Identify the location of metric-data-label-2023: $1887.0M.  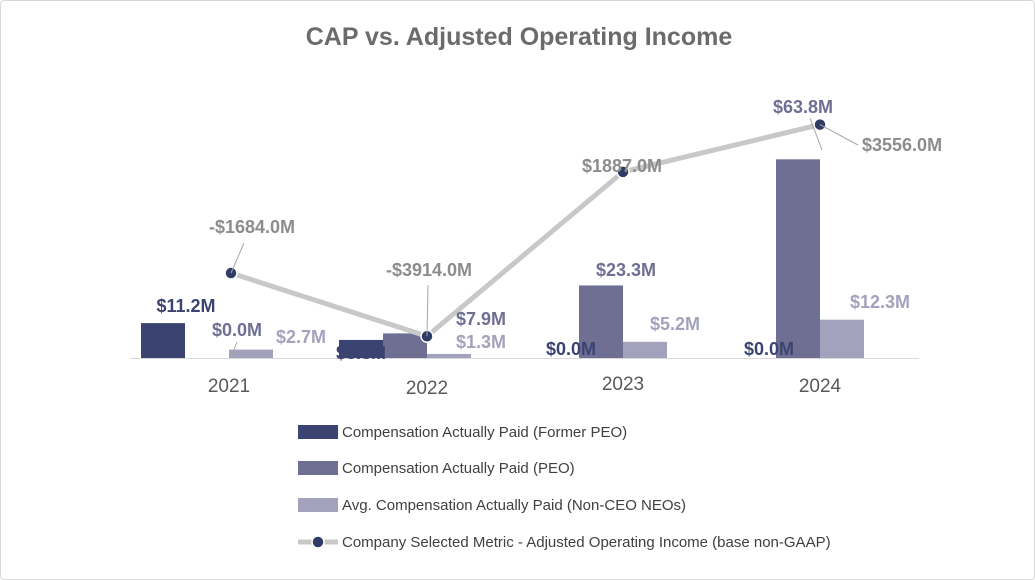
(622, 166).